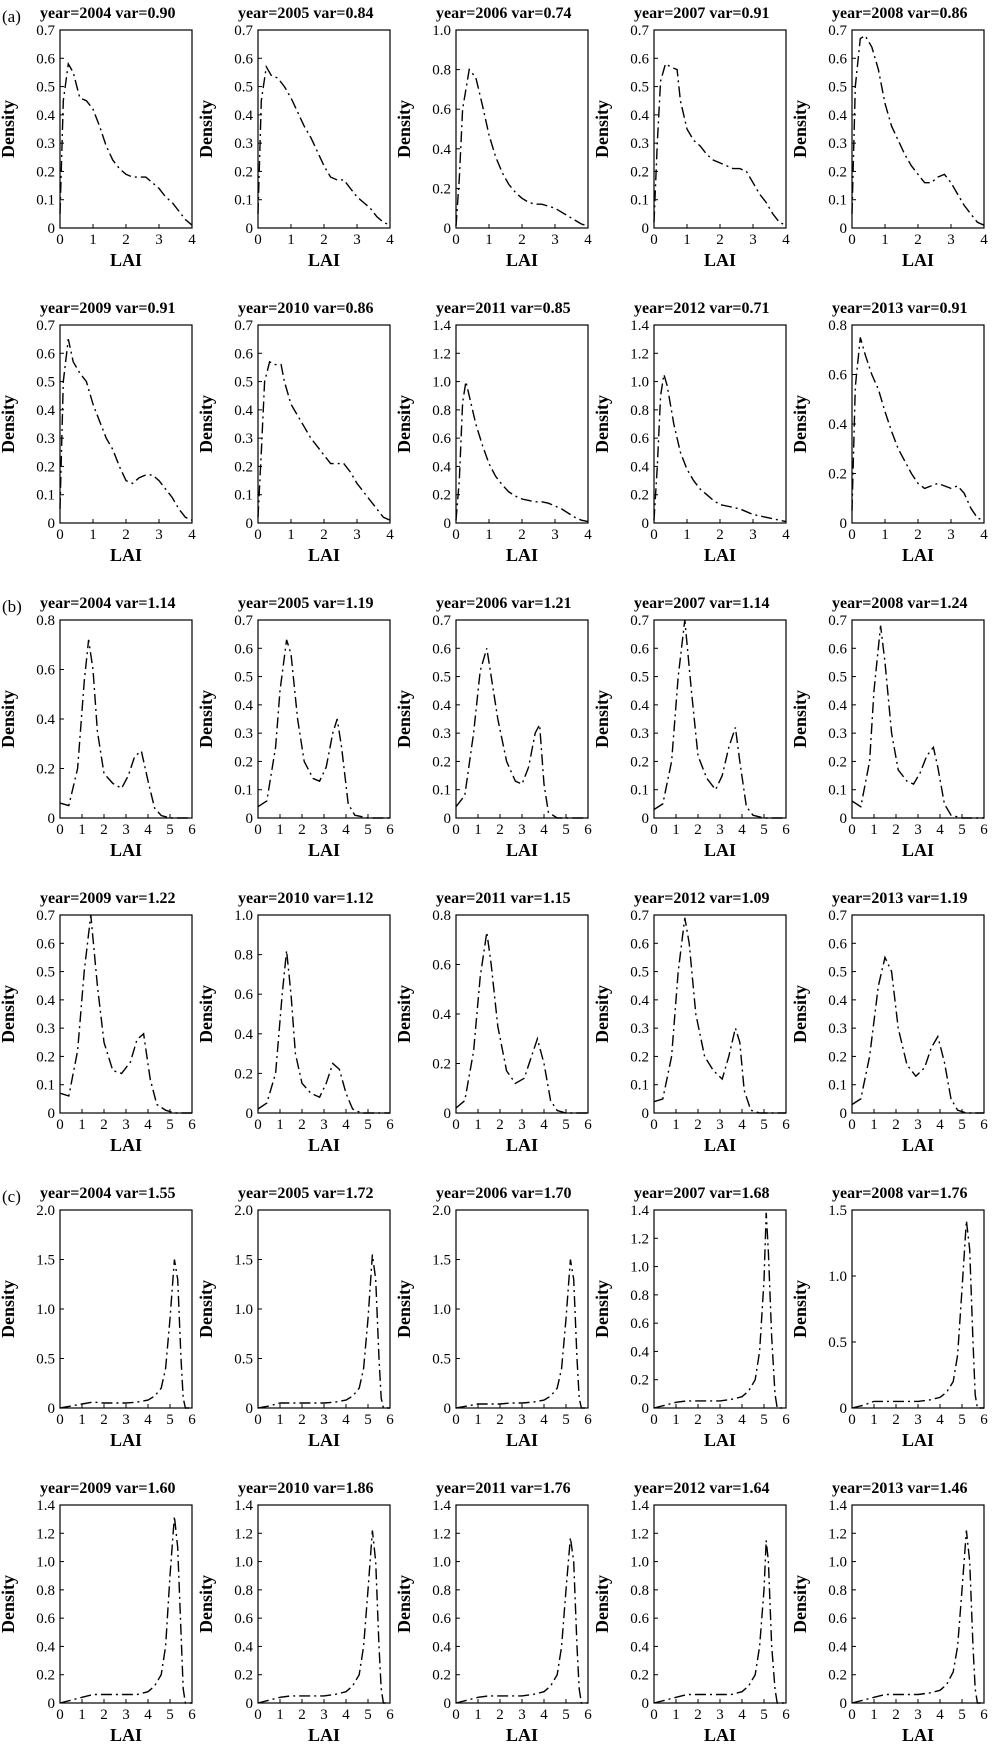  I want to click on y-tick-label: 1.4, so click(837, 1506).